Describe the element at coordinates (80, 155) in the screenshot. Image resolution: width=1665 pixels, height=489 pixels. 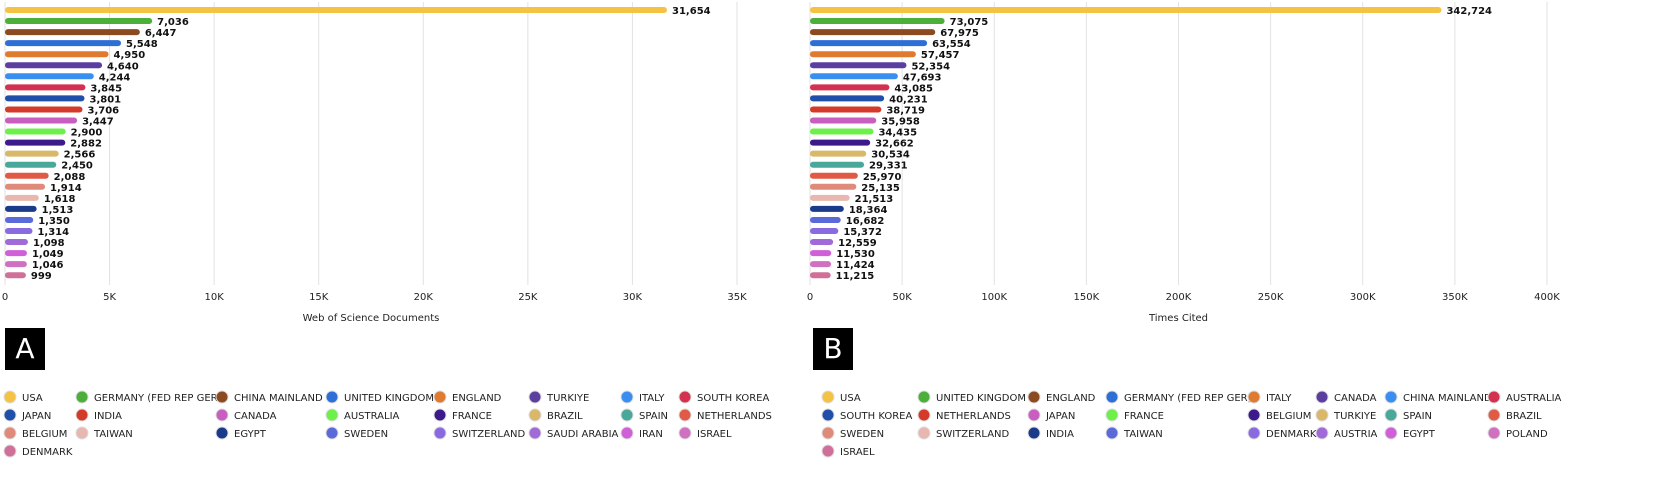
I see `value-label: 2,566` at that location.